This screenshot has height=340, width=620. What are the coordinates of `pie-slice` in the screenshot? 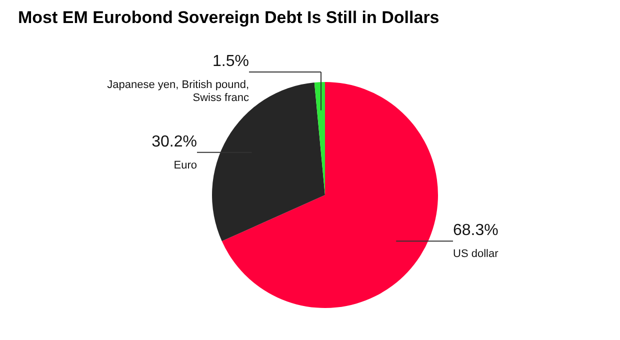 It's located at (319, 138).